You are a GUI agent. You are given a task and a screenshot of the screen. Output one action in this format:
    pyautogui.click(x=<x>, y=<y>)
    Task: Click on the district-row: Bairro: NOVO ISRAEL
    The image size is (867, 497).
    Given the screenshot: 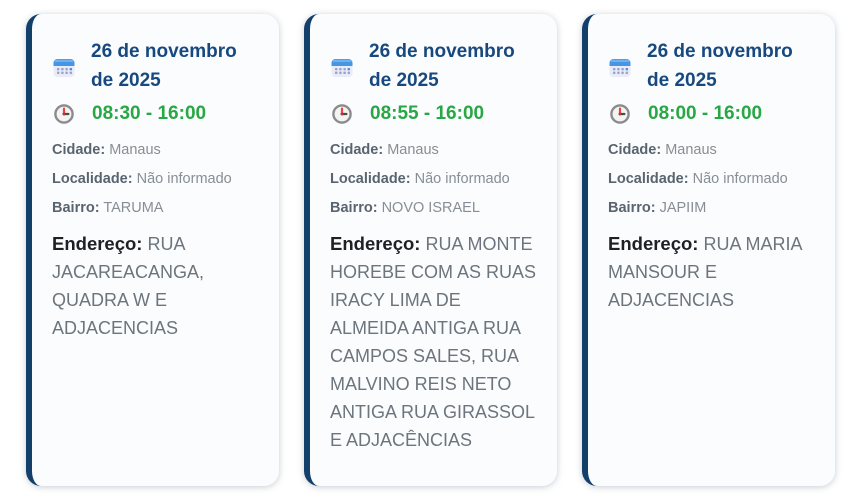 What is the action you would take?
    pyautogui.click(x=433, y=208)
    